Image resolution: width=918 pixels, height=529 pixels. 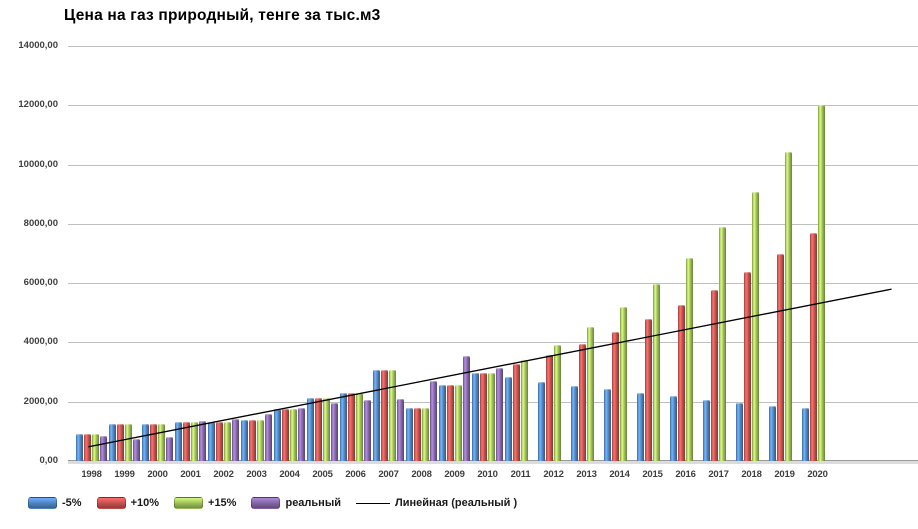 What do you see at coordinates (718, 474) in the screenshot?
I see `x-tick-label-2017: 2017` at bounding box center [718, 474].